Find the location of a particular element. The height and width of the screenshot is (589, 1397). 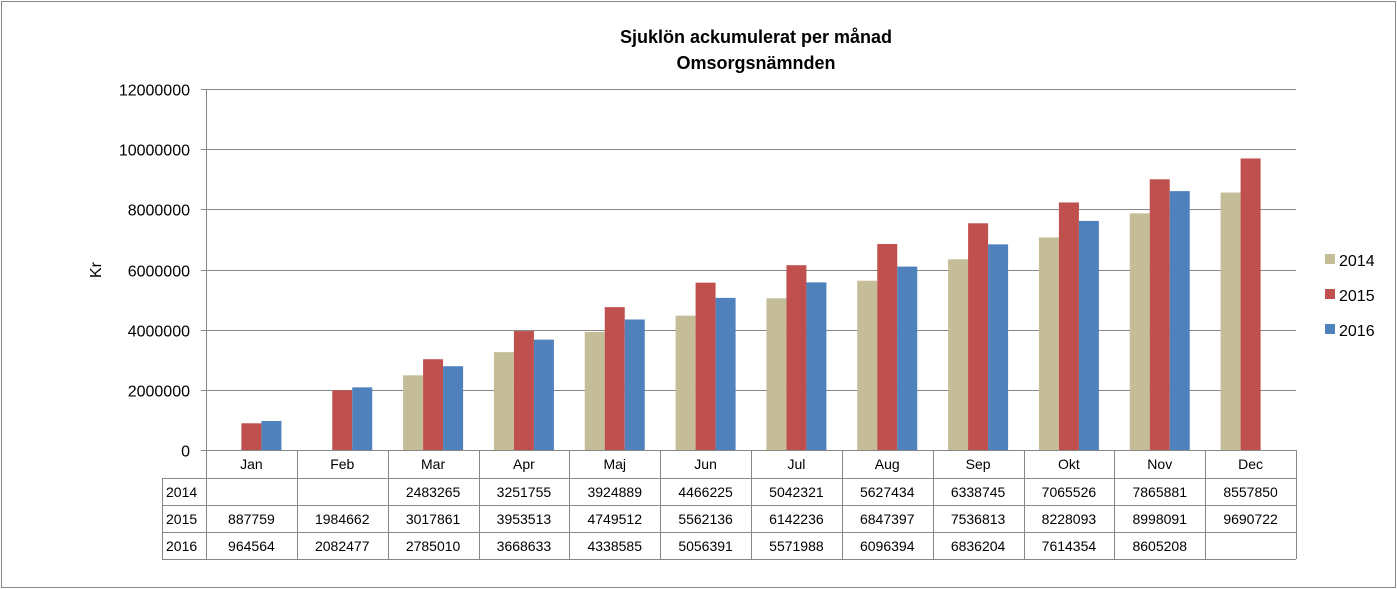

legend-swatch-2014 is located at coordinates (1330, 259).